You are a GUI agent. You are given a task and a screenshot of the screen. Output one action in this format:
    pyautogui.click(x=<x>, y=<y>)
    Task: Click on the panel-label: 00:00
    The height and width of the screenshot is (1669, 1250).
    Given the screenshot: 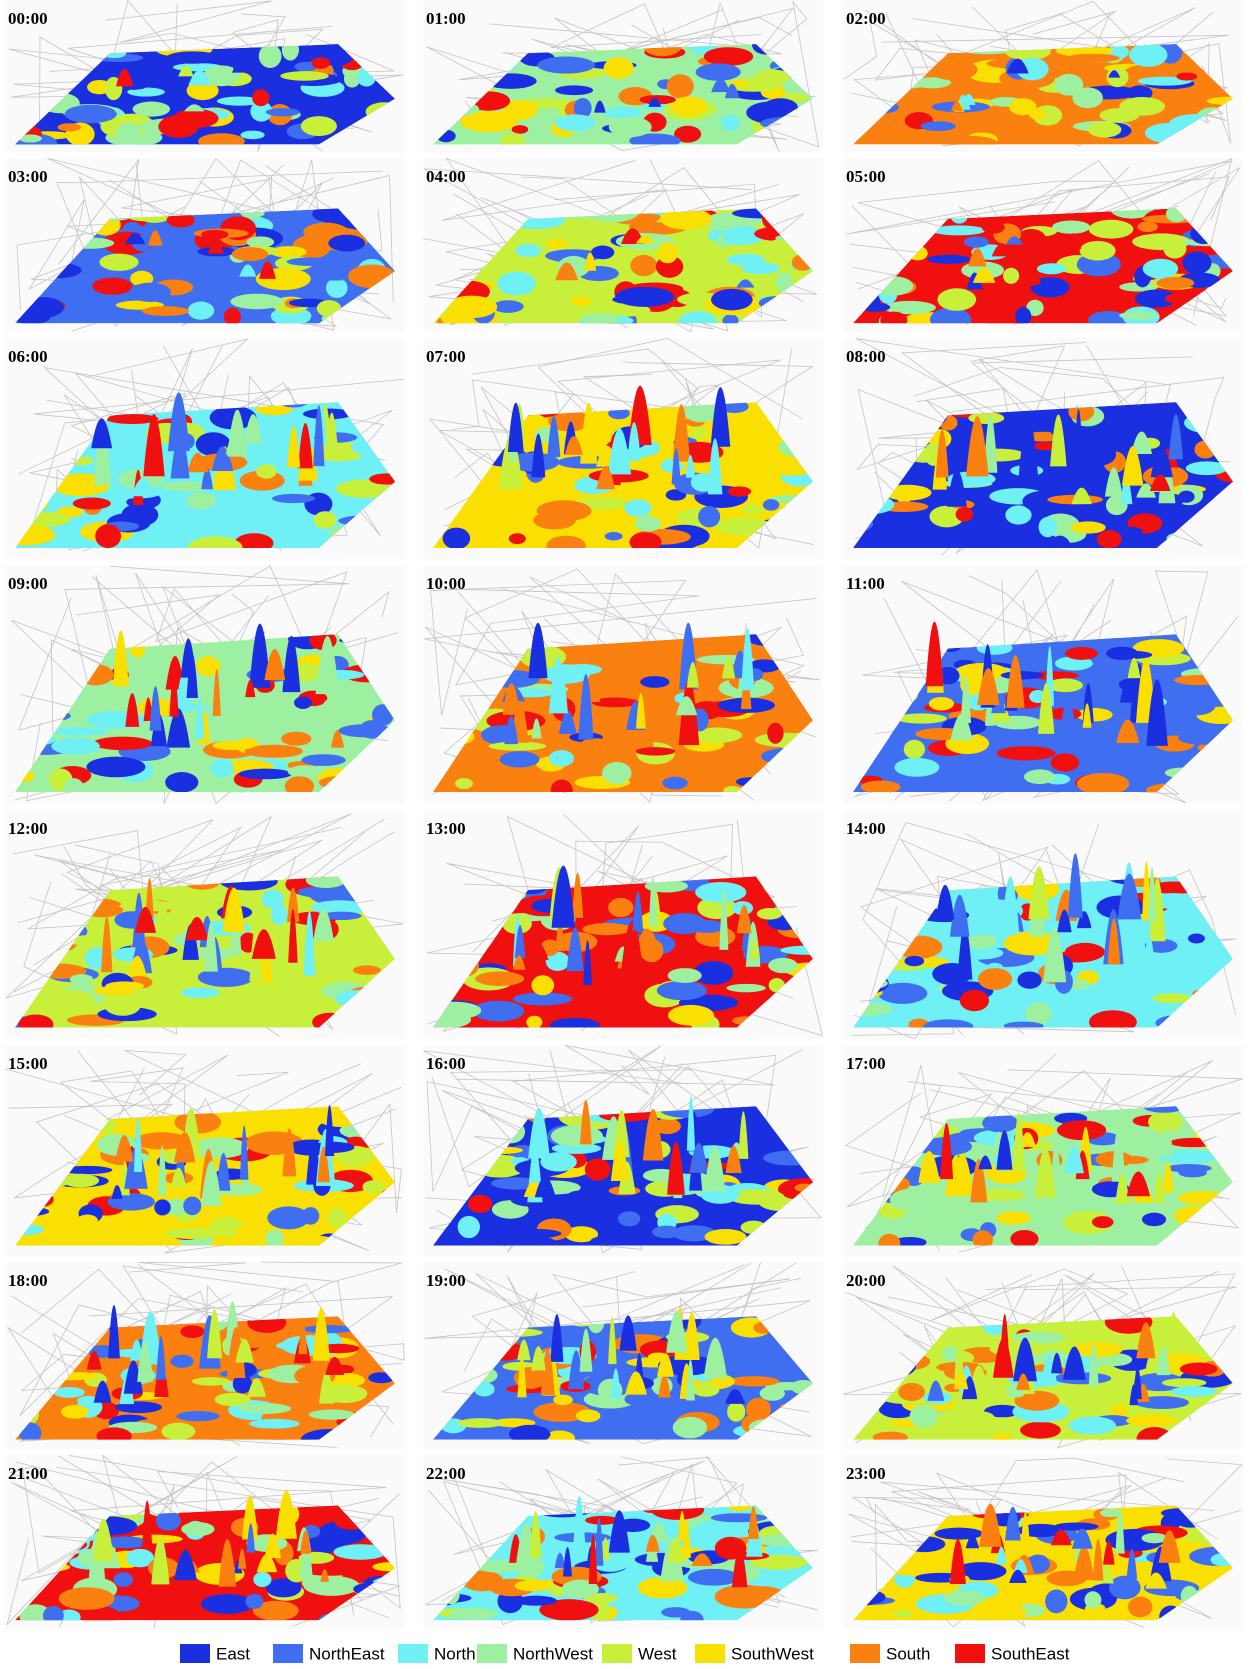 What is the action you would take?
    pyautogui.click(x=28, y=18)
    